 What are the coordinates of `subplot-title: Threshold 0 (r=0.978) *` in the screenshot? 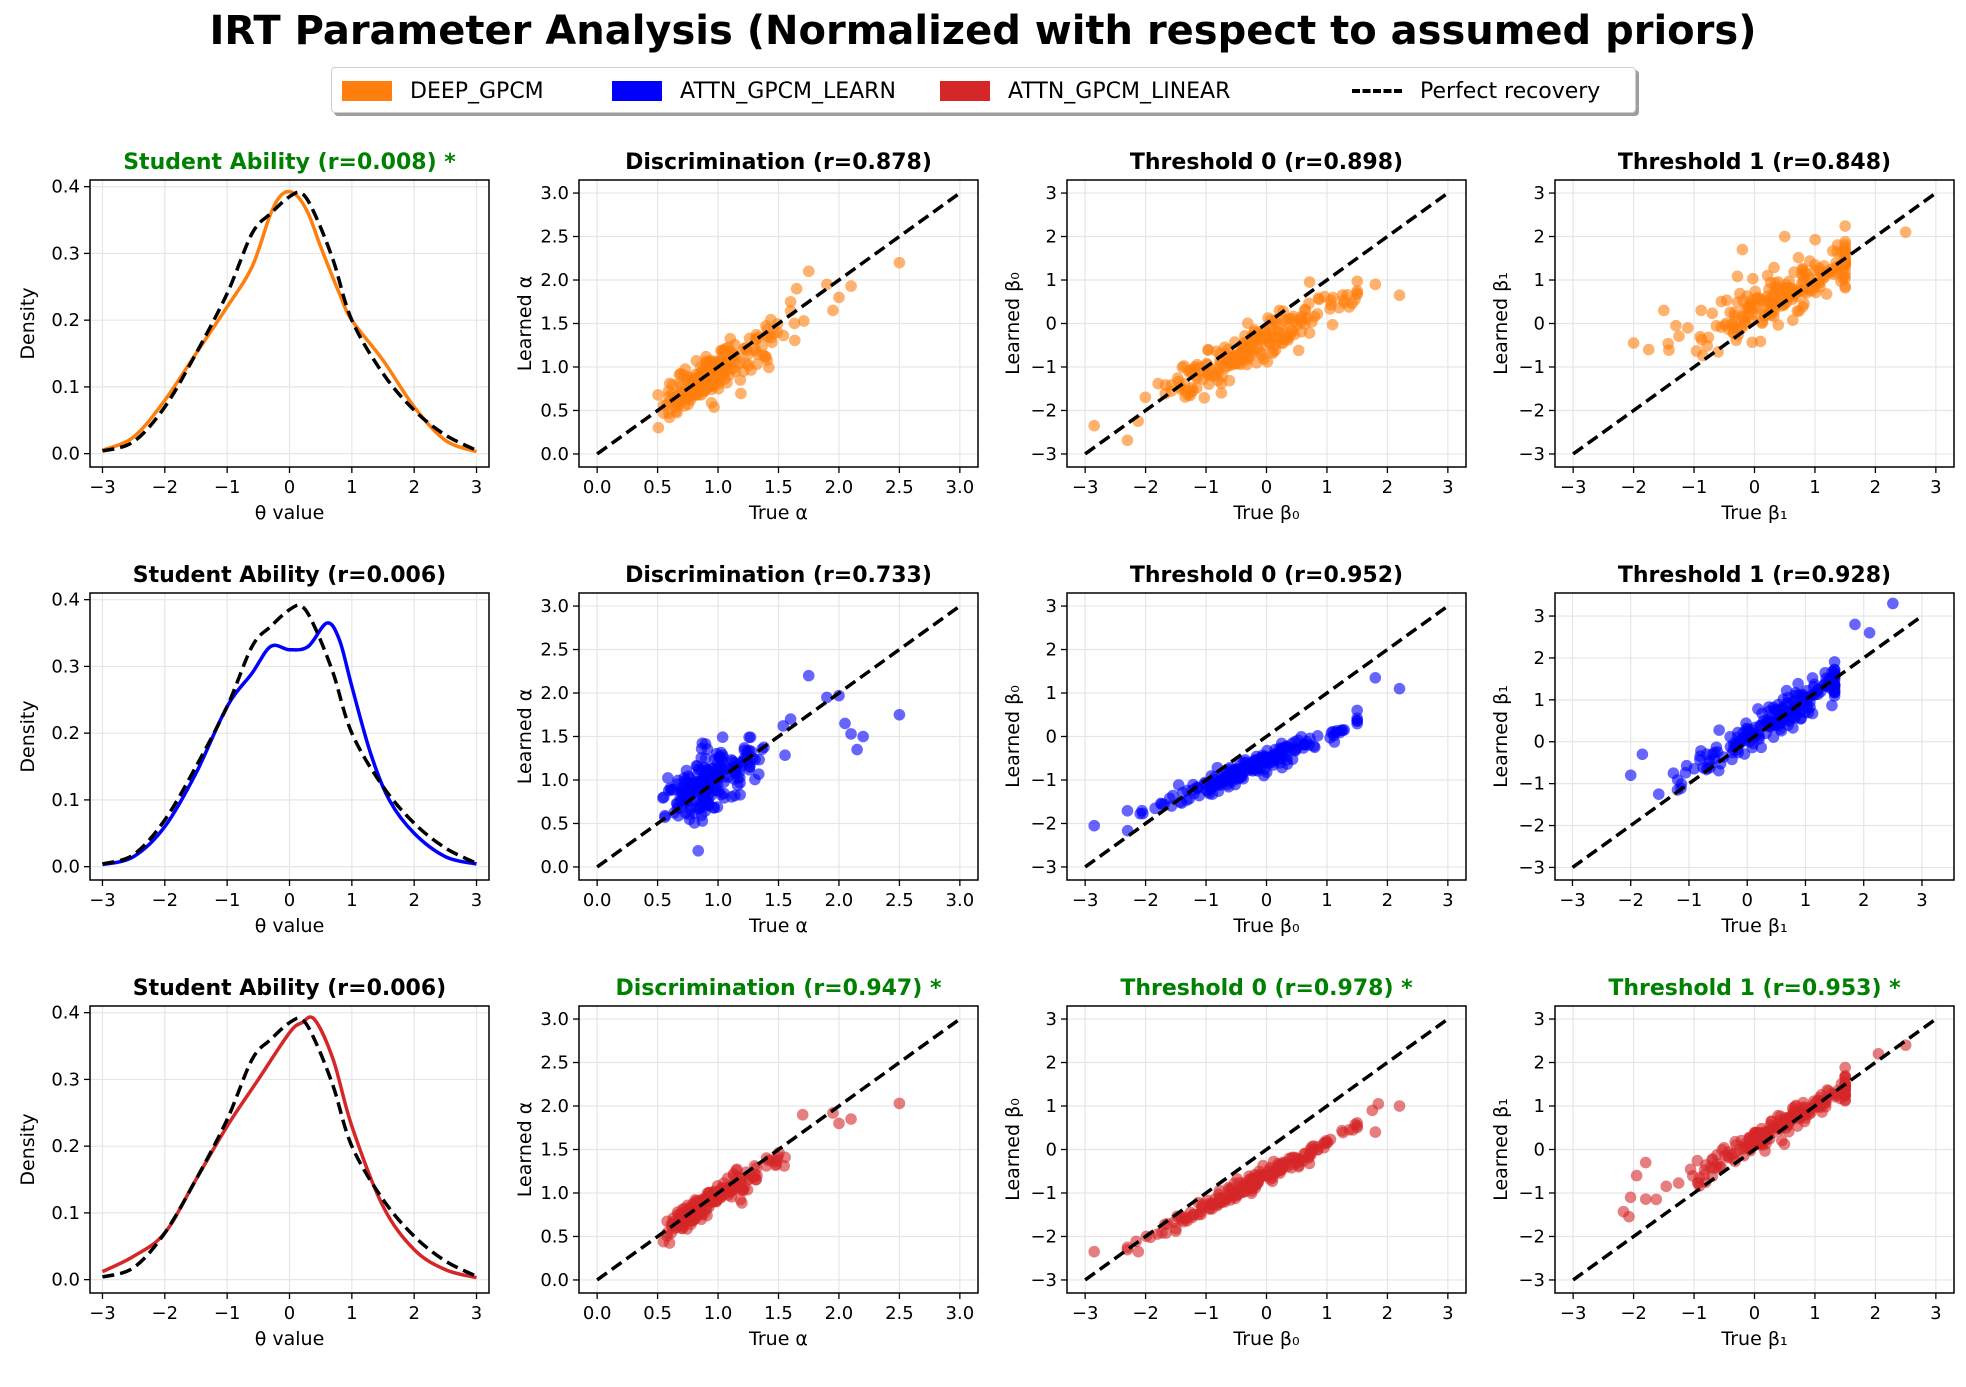 It's located at (1266, 988).